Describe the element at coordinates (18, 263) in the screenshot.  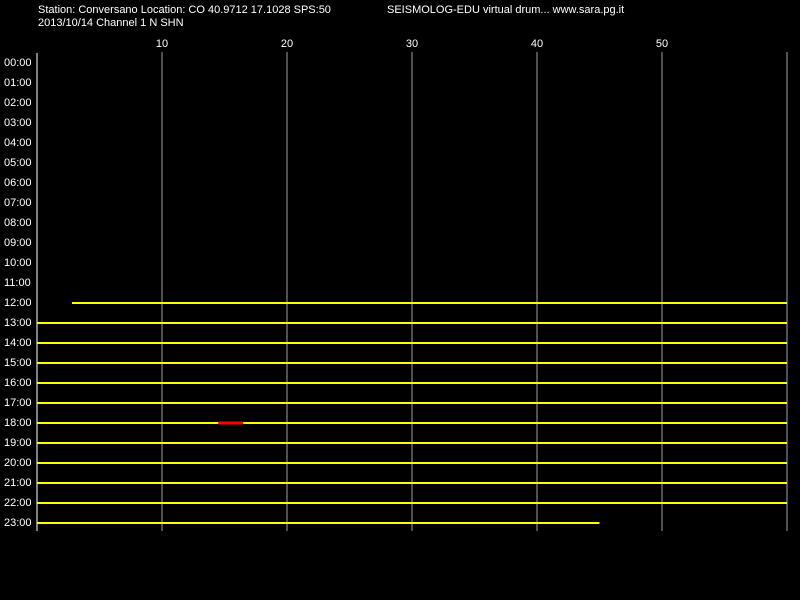
I see `row-label: 10:00` at that location.